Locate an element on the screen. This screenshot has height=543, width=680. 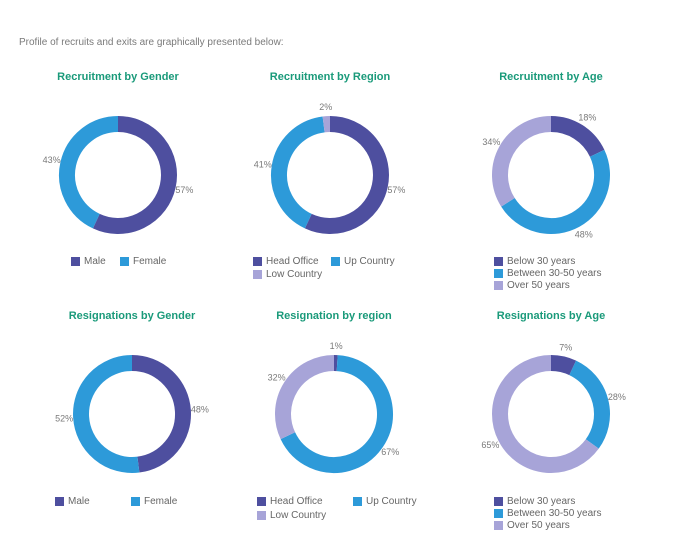
donut: 57% 43% is located at coordinates (118, 175).